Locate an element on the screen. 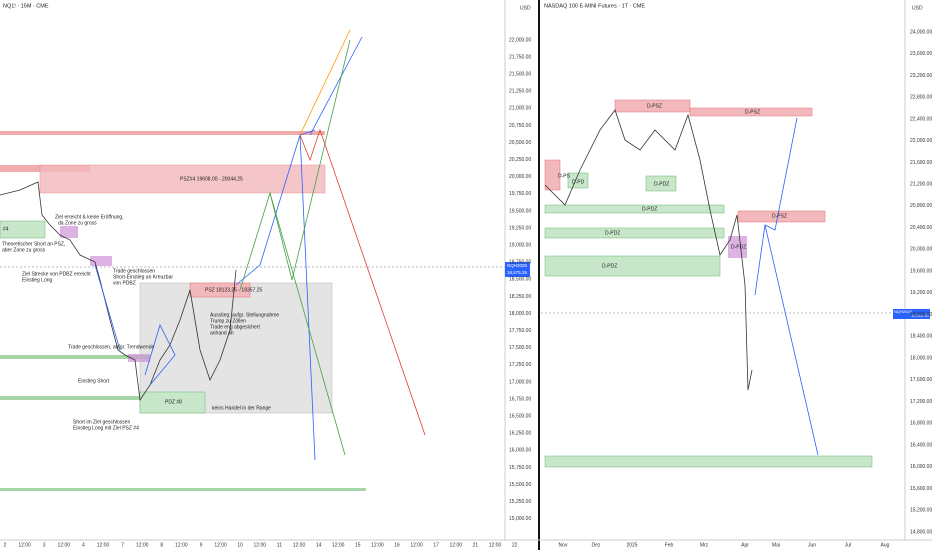 Image resolution: width=932 pixels, height=550 pixels. projection-arrows is located at coordinates (786, 286).